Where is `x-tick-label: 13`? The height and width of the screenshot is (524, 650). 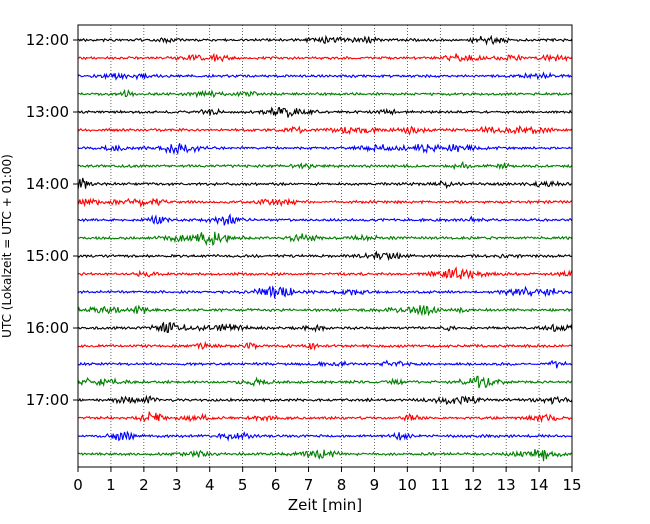
x-tick-label: 13 is located at coordinates (506, 485).